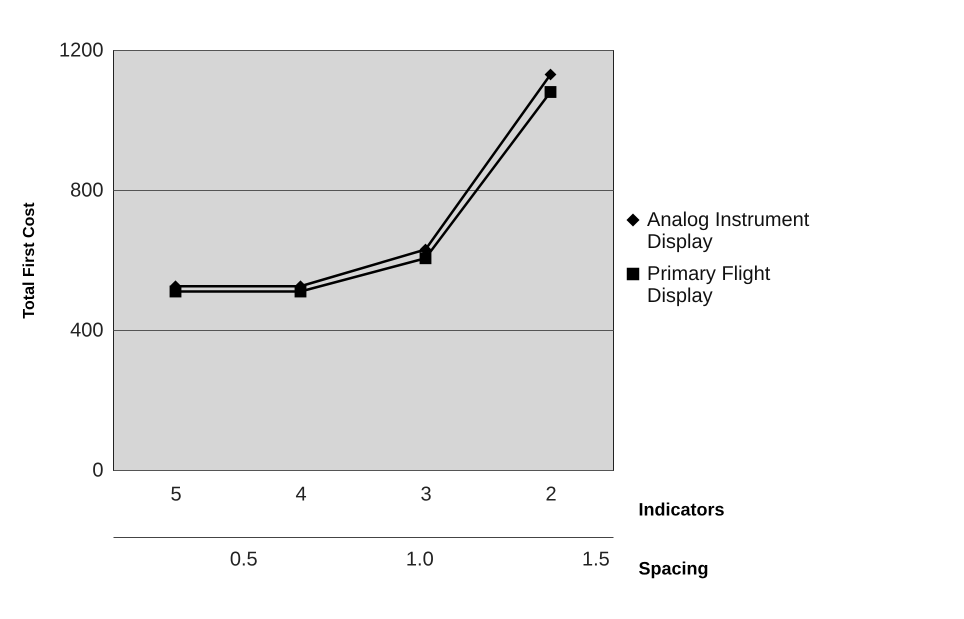  What do you see at coordinates (596, 559) in the screenshot?
I see `x2-tick-label: 1.5` at bounding box center [596, 559].